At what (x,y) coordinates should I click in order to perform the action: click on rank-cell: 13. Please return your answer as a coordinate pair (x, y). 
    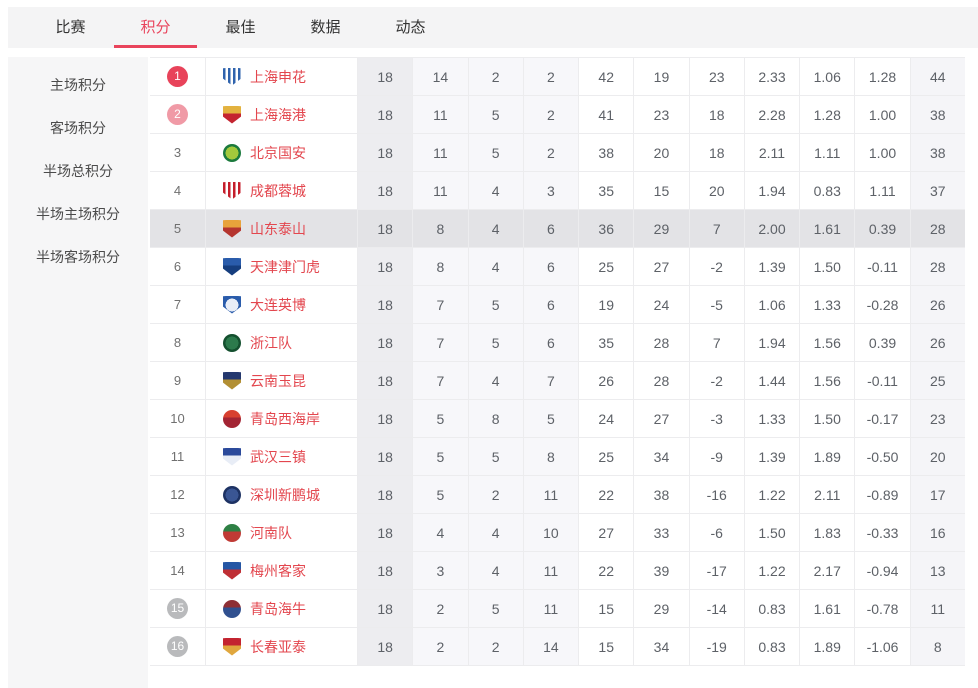
    Looking at the image, I should click on (177, 532).